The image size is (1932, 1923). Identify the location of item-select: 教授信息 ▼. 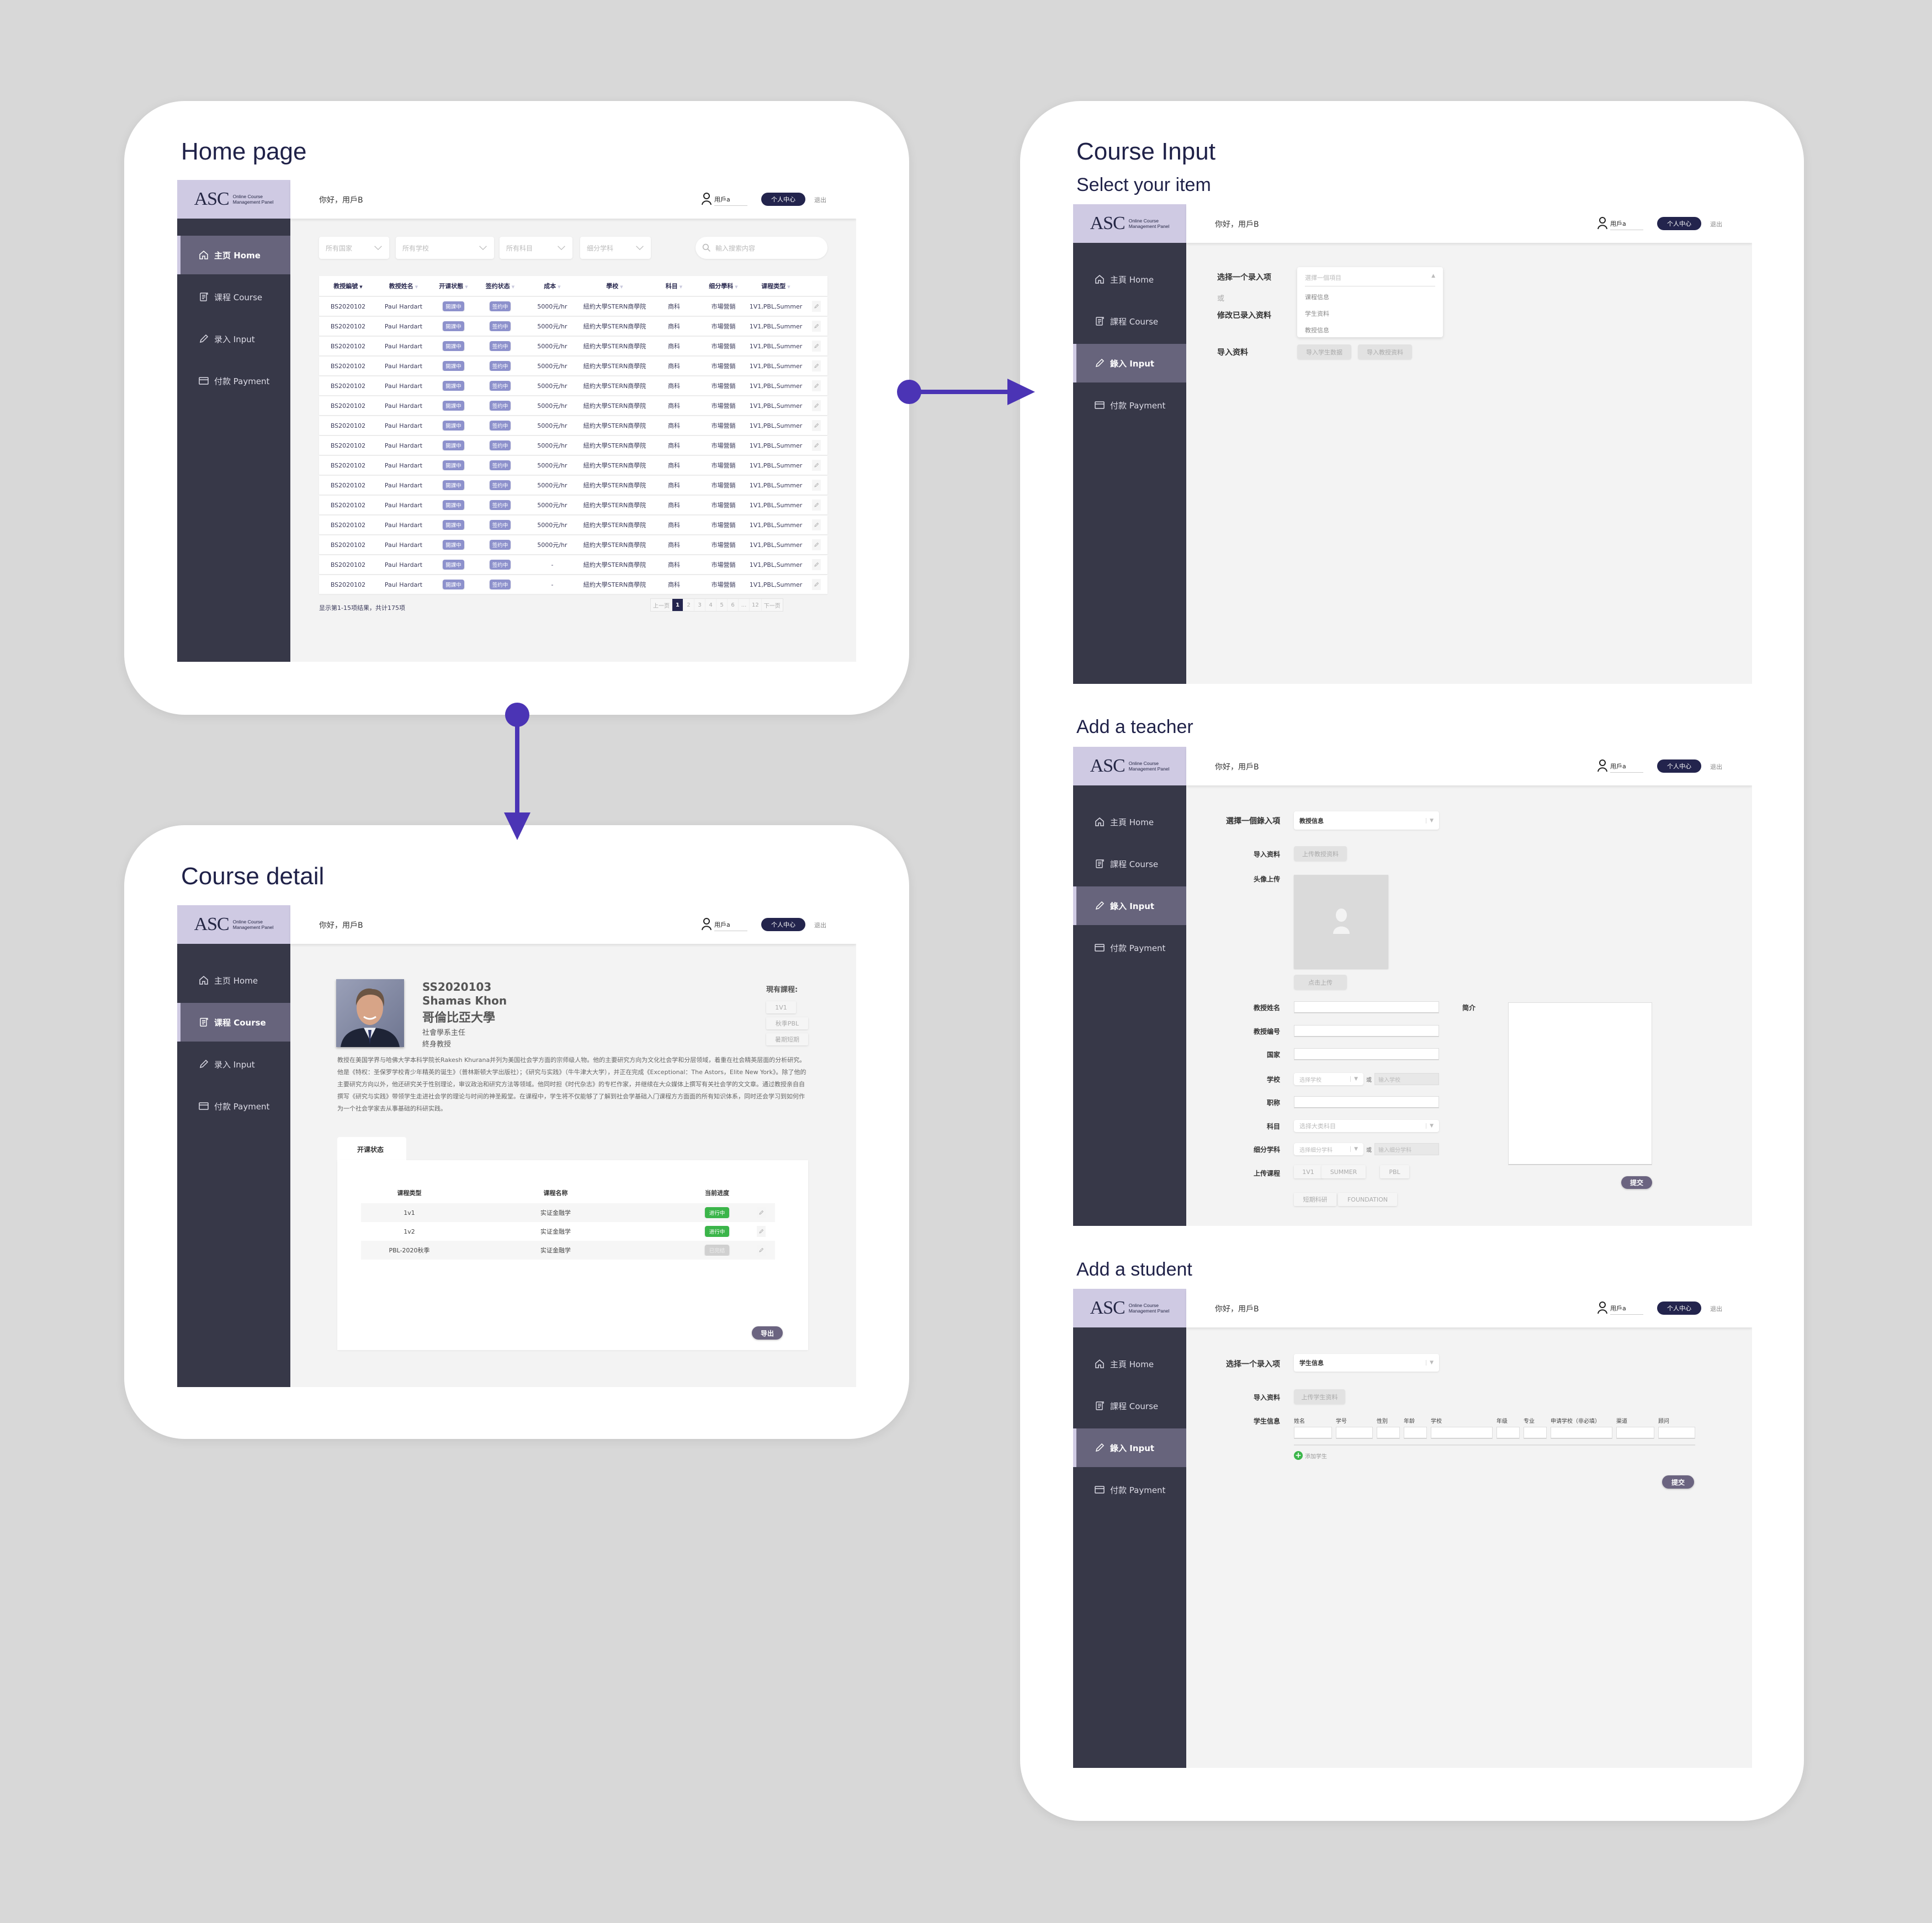
(1366, 820).